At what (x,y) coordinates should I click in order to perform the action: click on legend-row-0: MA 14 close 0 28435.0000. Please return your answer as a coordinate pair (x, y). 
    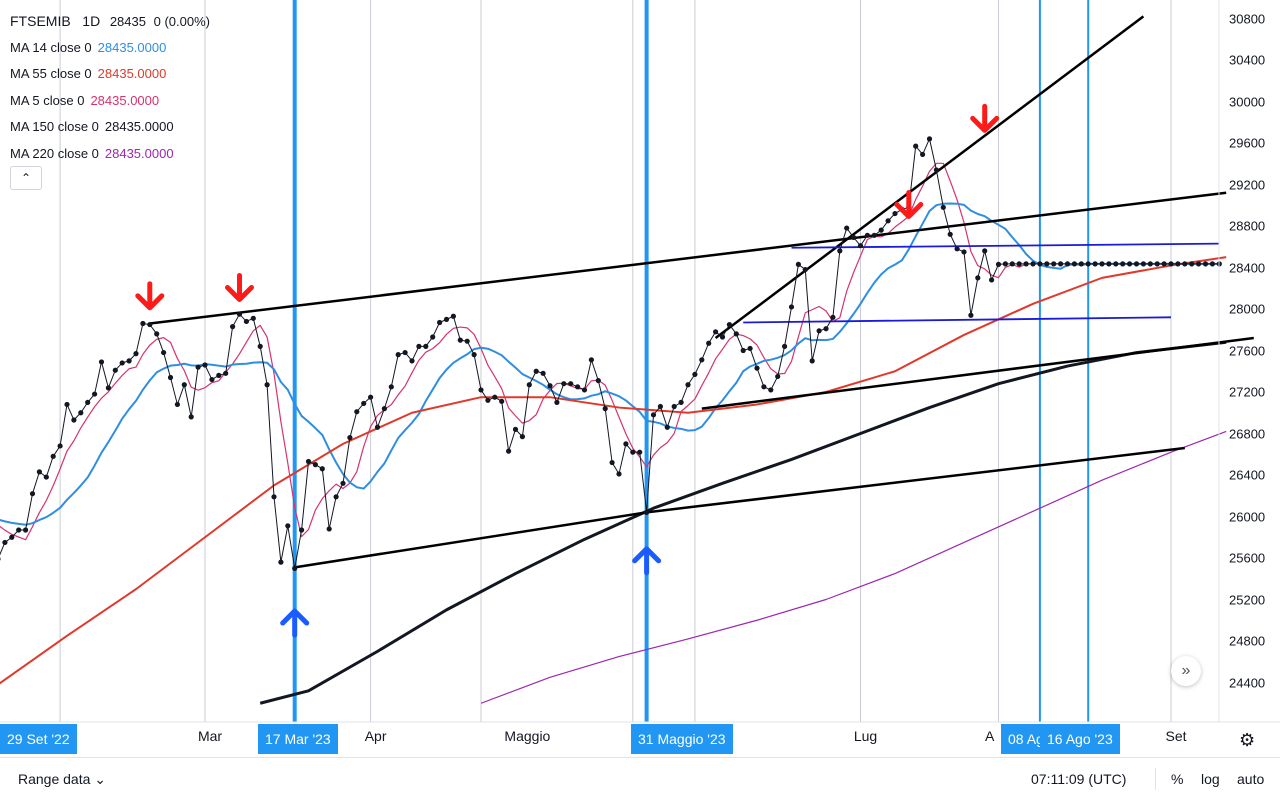
    Looking at the image, I should click on (110, 48).